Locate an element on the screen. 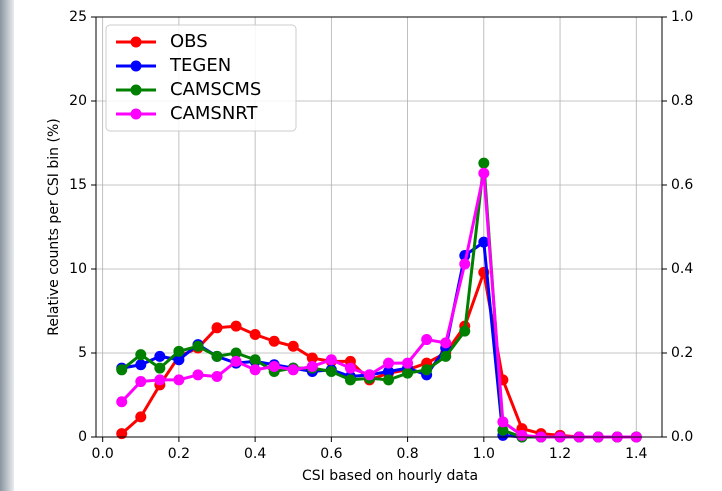  legend-label: CAMSCMS is located at coordinates (215, 89).